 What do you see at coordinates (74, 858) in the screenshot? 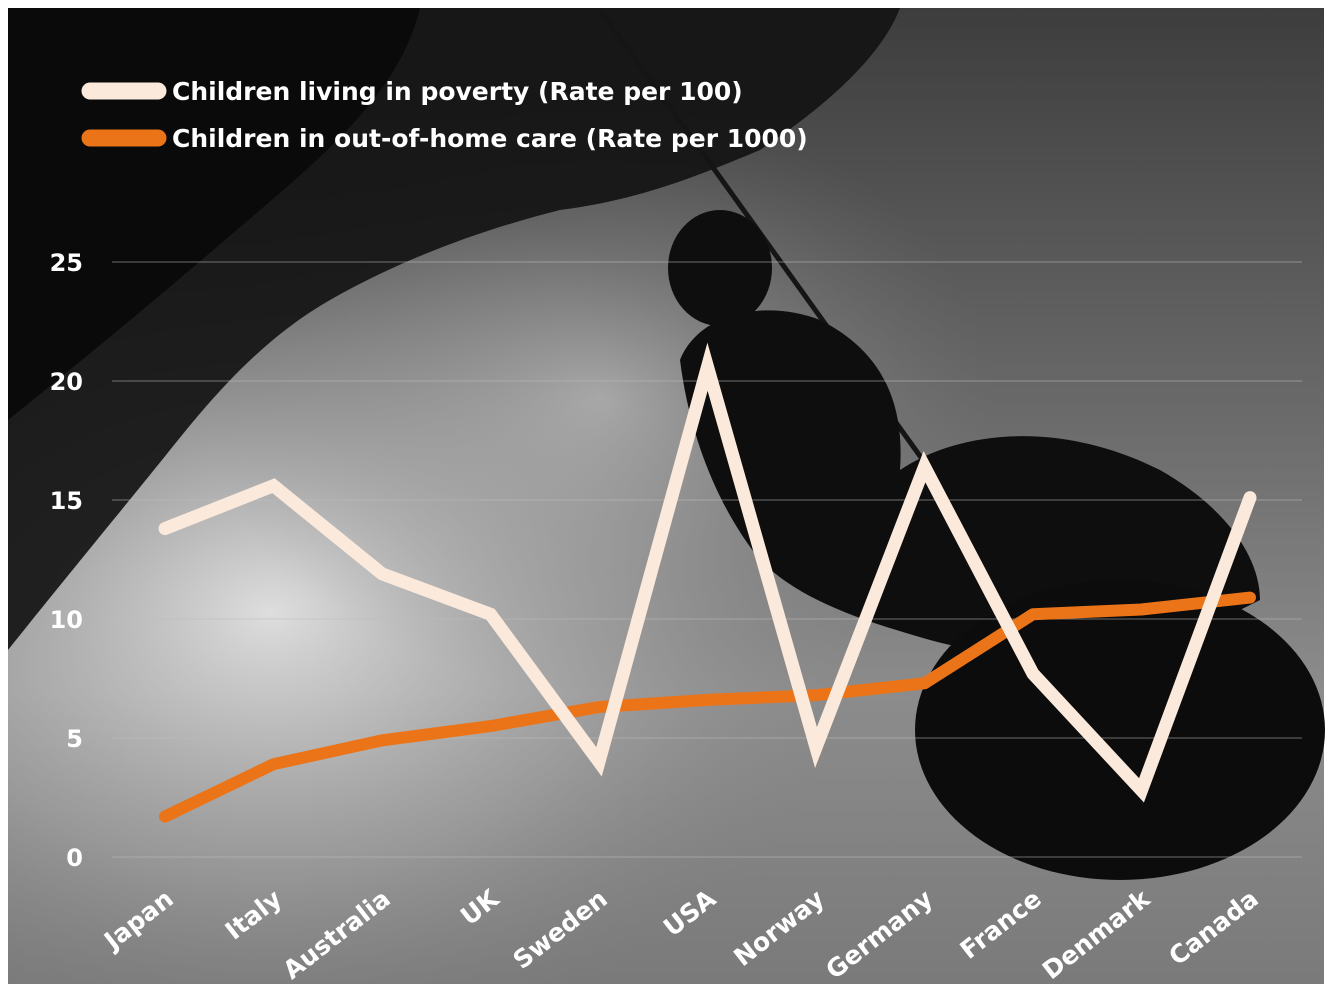
I see `y-tick-label-0: 0` at bounding box center [74, 858].